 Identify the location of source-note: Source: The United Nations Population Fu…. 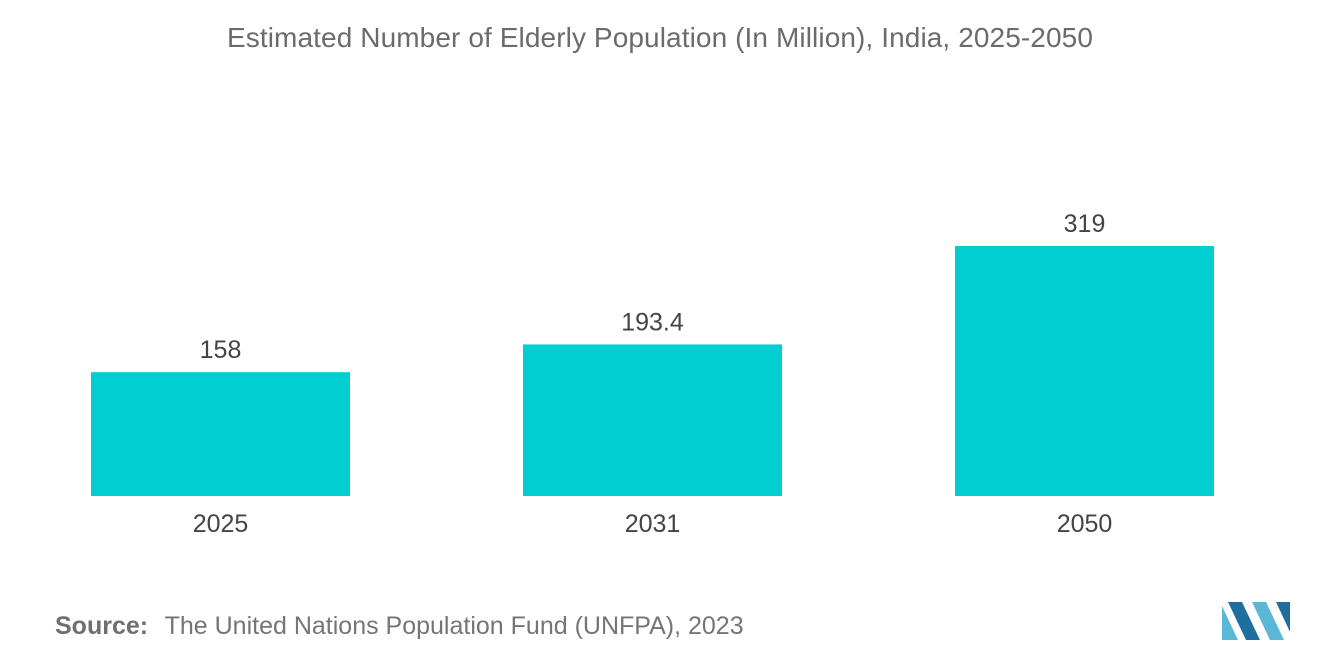
(399, 626).